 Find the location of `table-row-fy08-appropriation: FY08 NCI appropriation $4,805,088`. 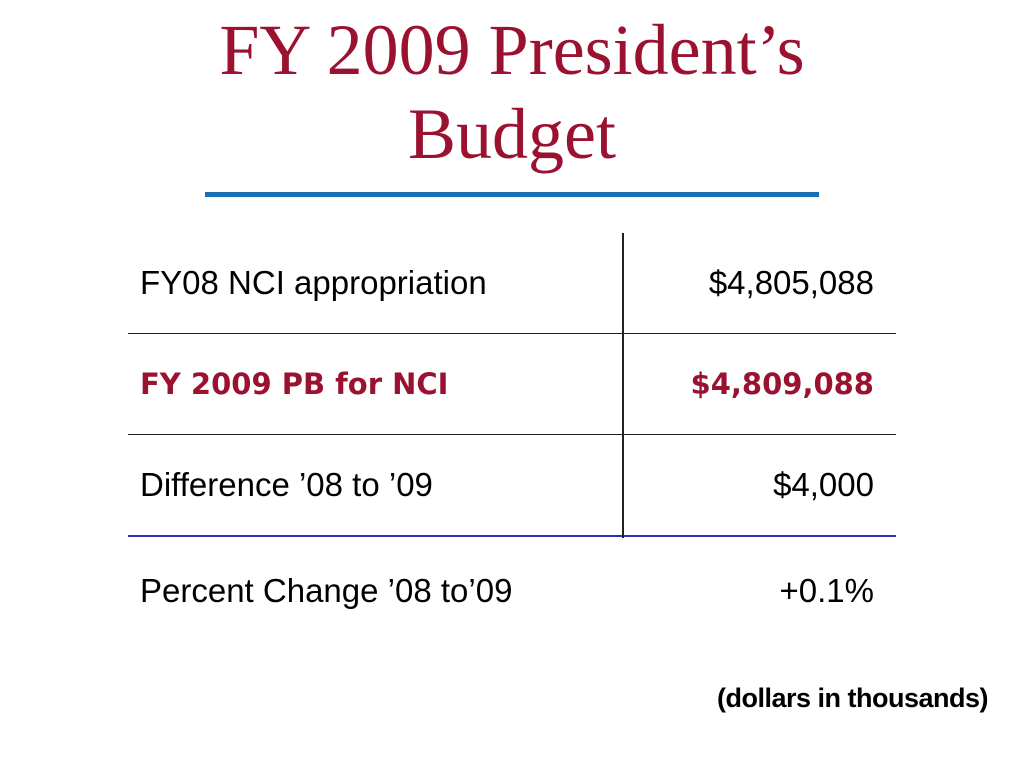

table-row-fy08-appropriation: FY08 NCI appropriation $4,805,088 is located at coordinates (512, 283).